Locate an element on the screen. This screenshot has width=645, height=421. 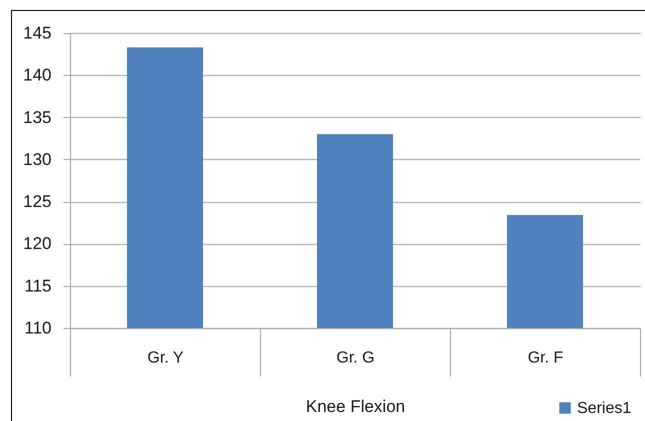
x-tick-label: Gr. F is located at coordinates (546, 358).